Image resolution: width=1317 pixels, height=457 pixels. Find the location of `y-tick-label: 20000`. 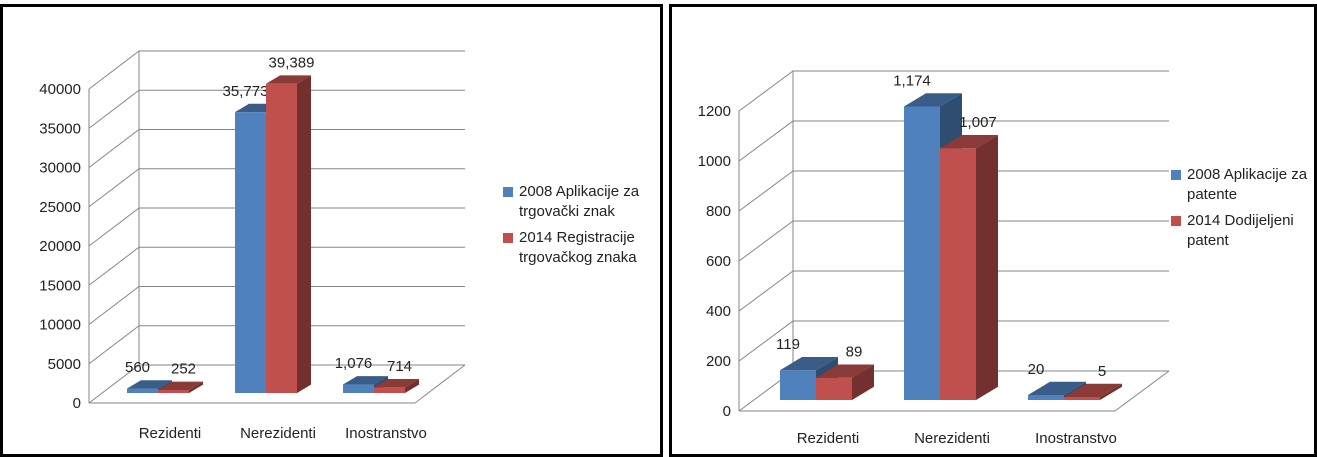

y-tick-label: 20000 is located at coordinates (60, 246).